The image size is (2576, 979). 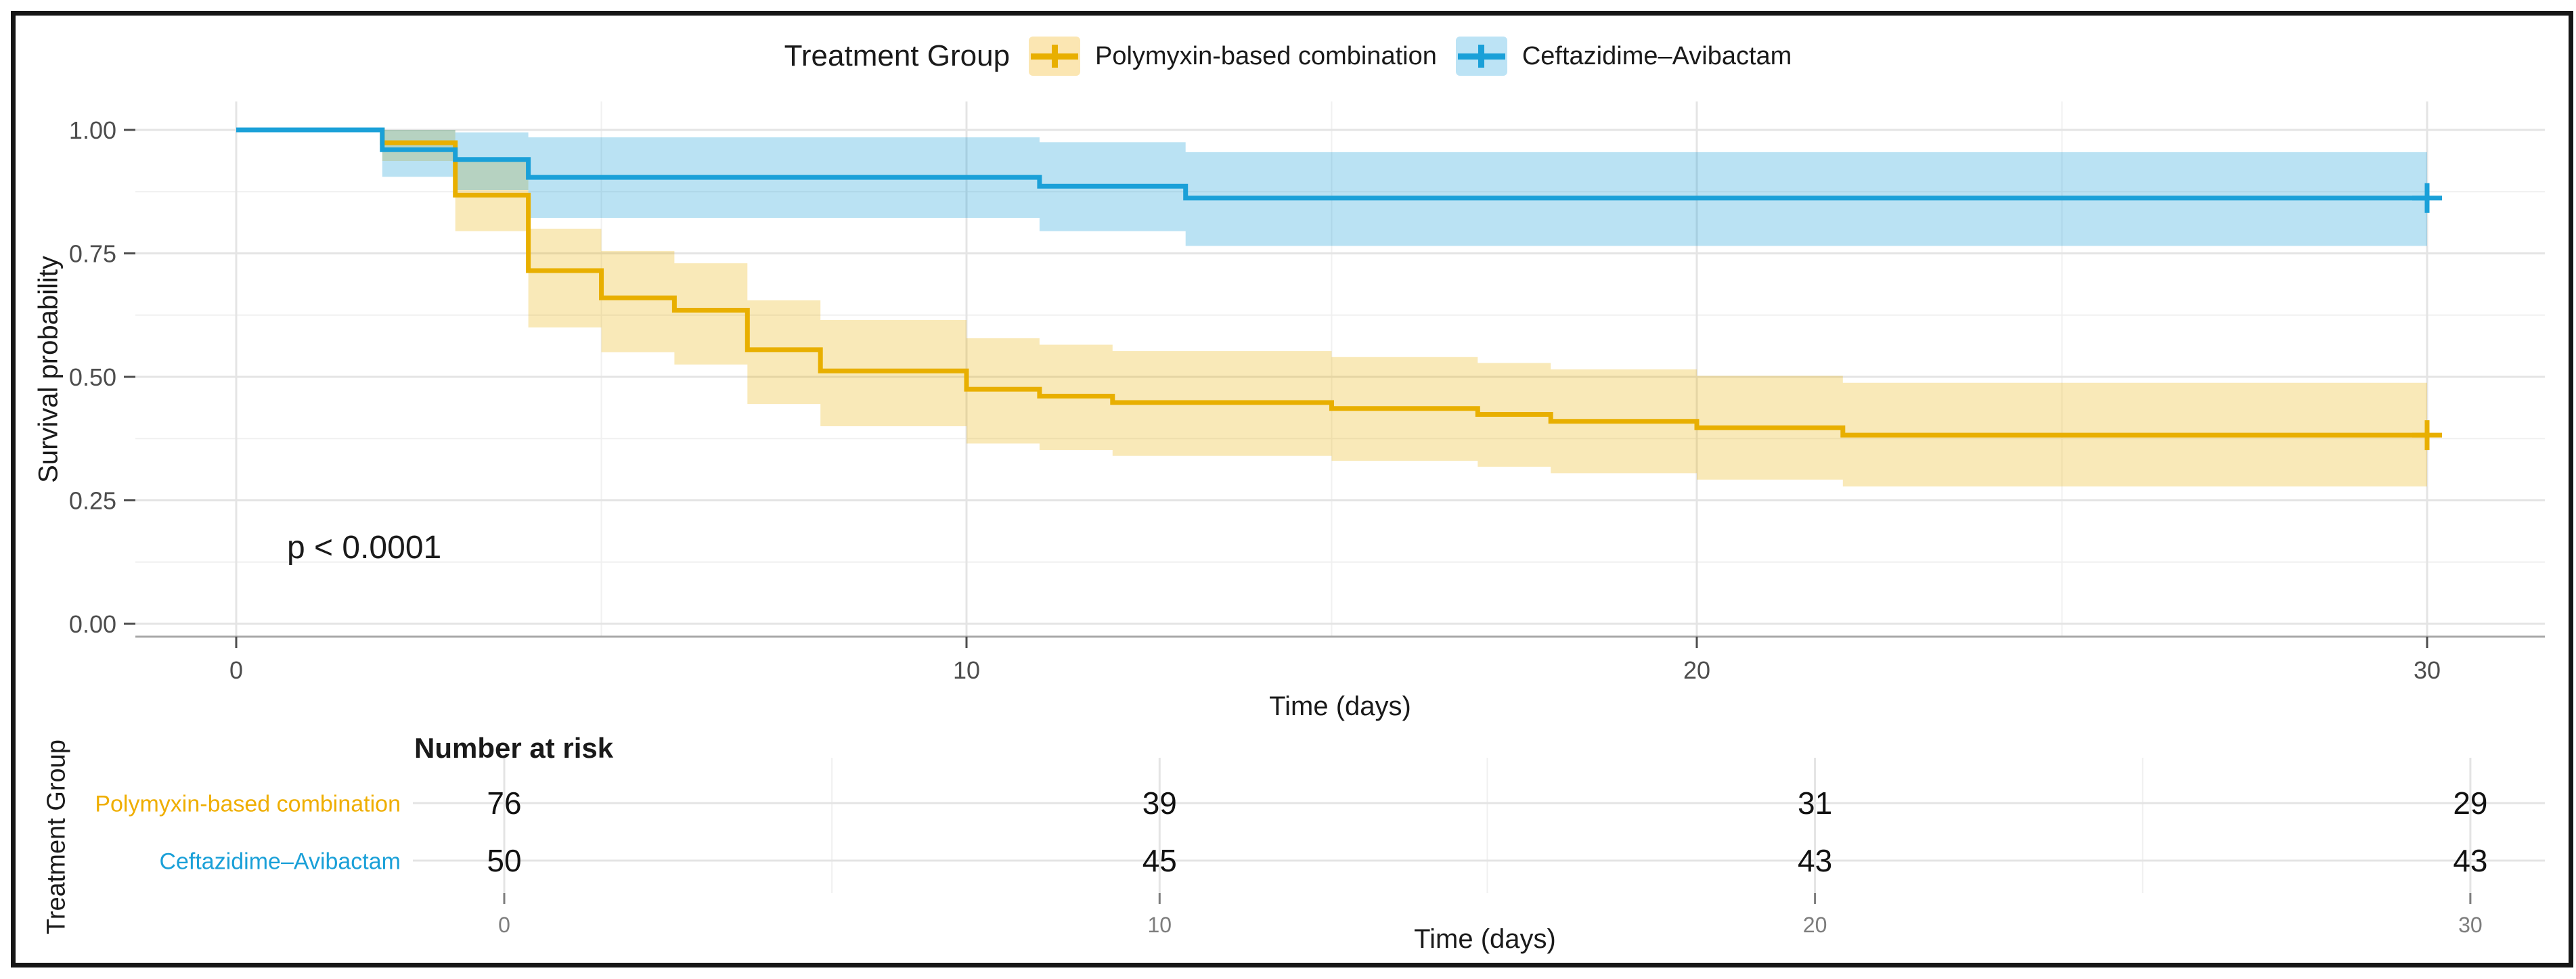 I want to click on legend-item-polymyxin: Polymyxin-based combination, so click(x=1233, y=56).